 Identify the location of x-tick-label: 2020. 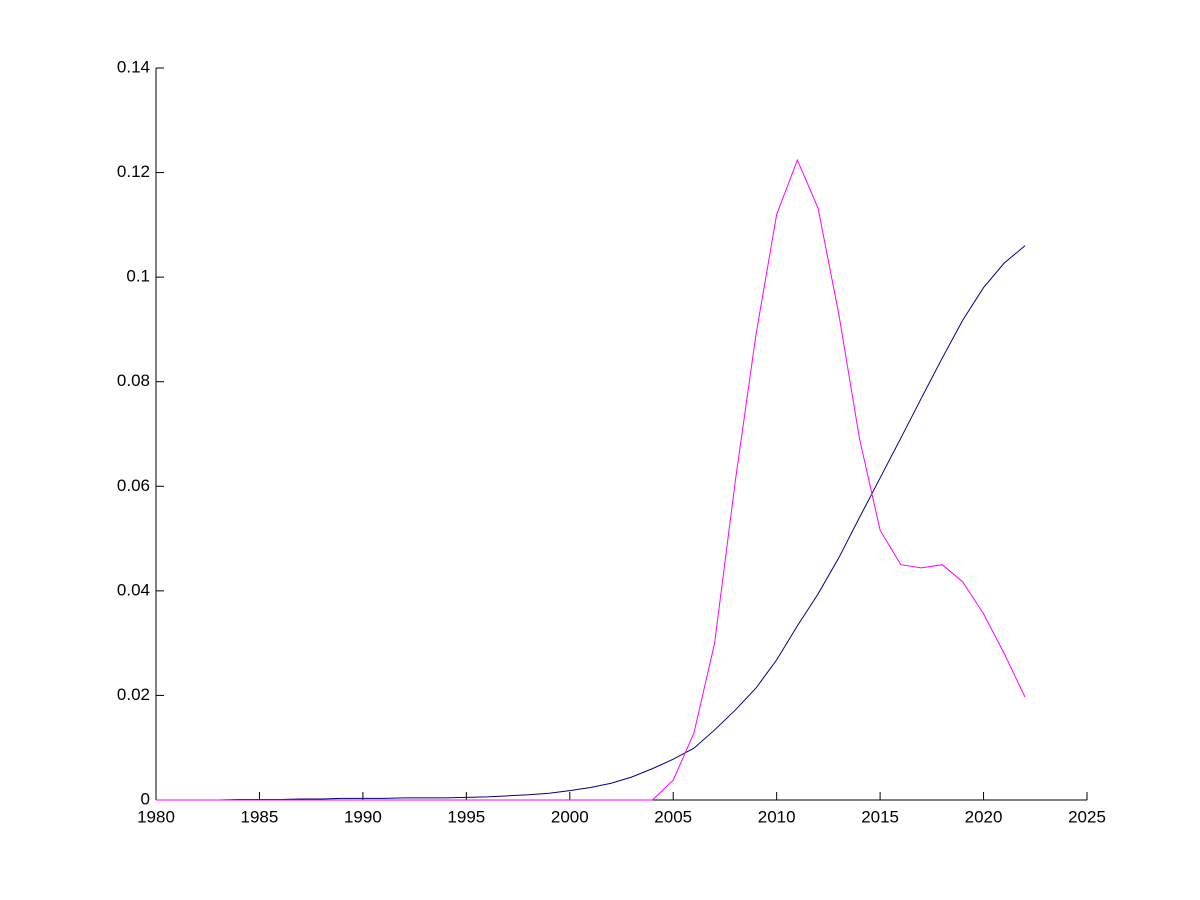
(984, 816).